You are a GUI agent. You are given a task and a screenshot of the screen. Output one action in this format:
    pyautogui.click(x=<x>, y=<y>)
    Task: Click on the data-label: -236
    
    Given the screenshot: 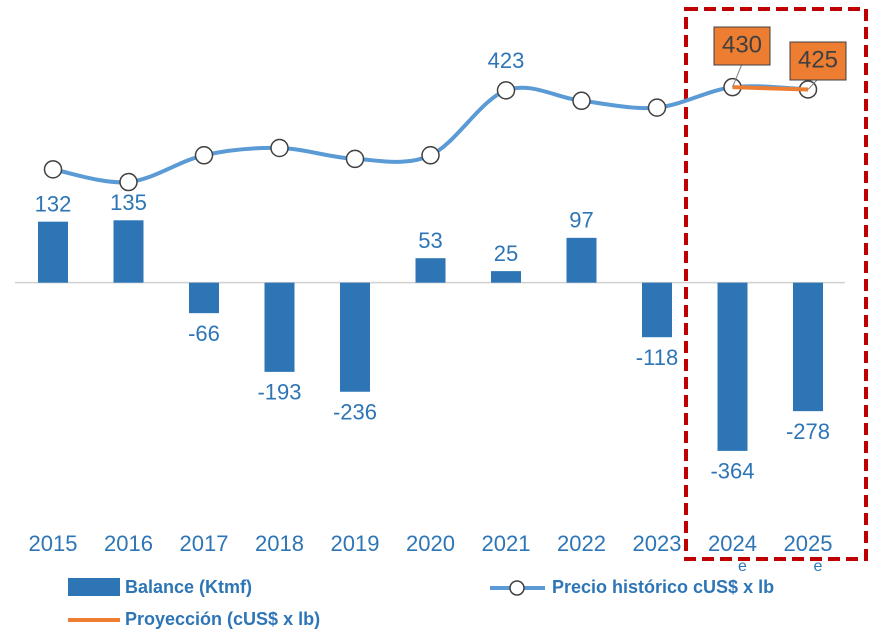 What is the action you would take?
    pyautogui.click(x=355, y=412)
    